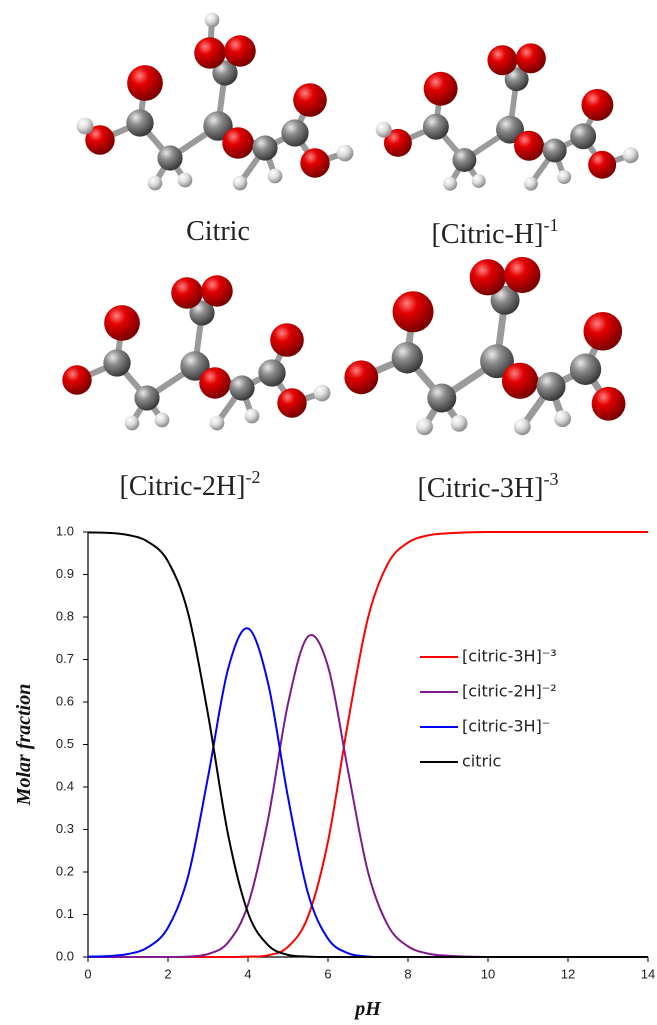 The image size is (657, 1025). Describe the element at coordinates (87, 973) in the screenshot. I see `x-tick-label: 0` at that location.